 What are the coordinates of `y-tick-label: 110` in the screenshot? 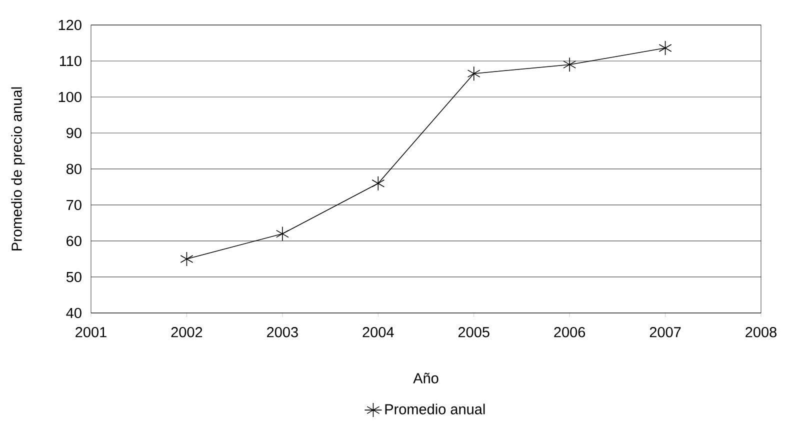 It's located at (71, 61).